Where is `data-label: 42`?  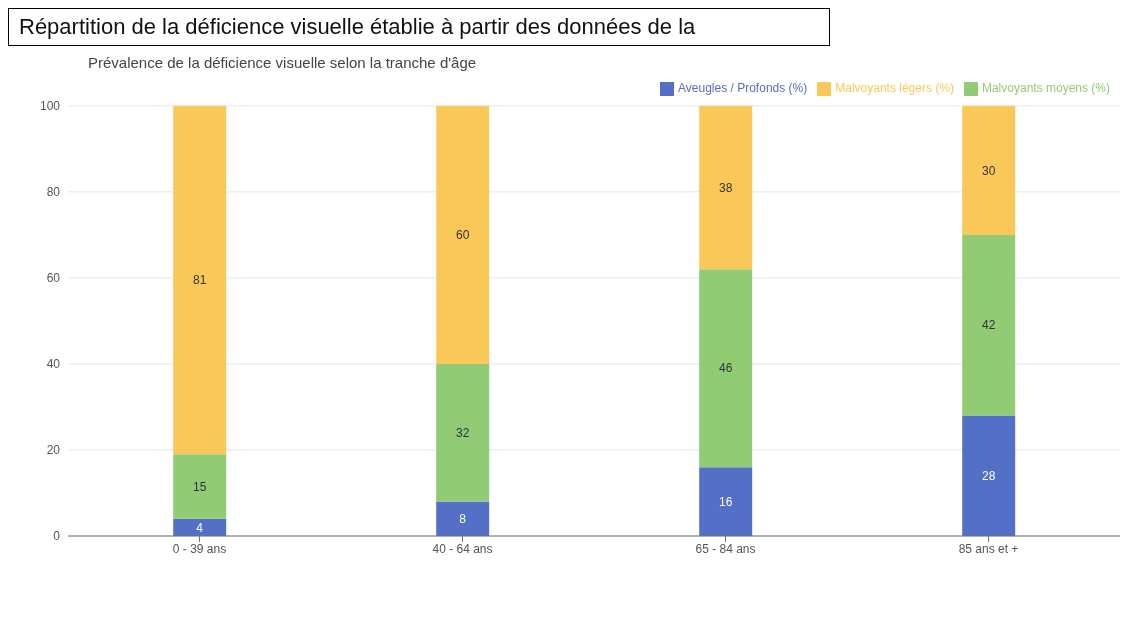 data-label: 42 is located at coordinates (989, 325).